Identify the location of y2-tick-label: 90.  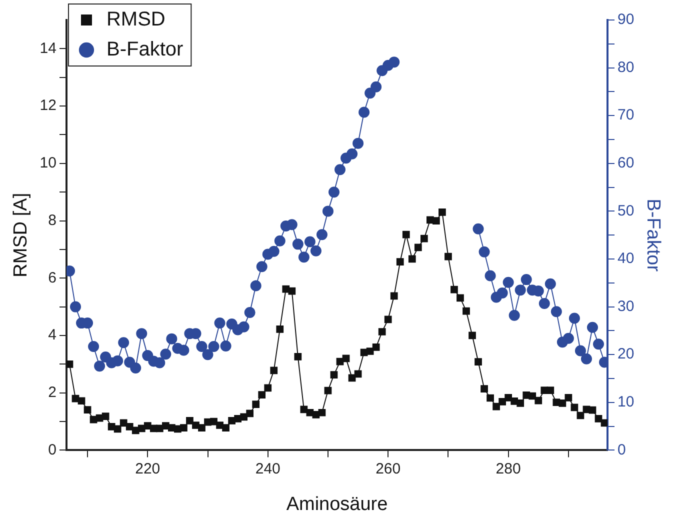
(626, 19).